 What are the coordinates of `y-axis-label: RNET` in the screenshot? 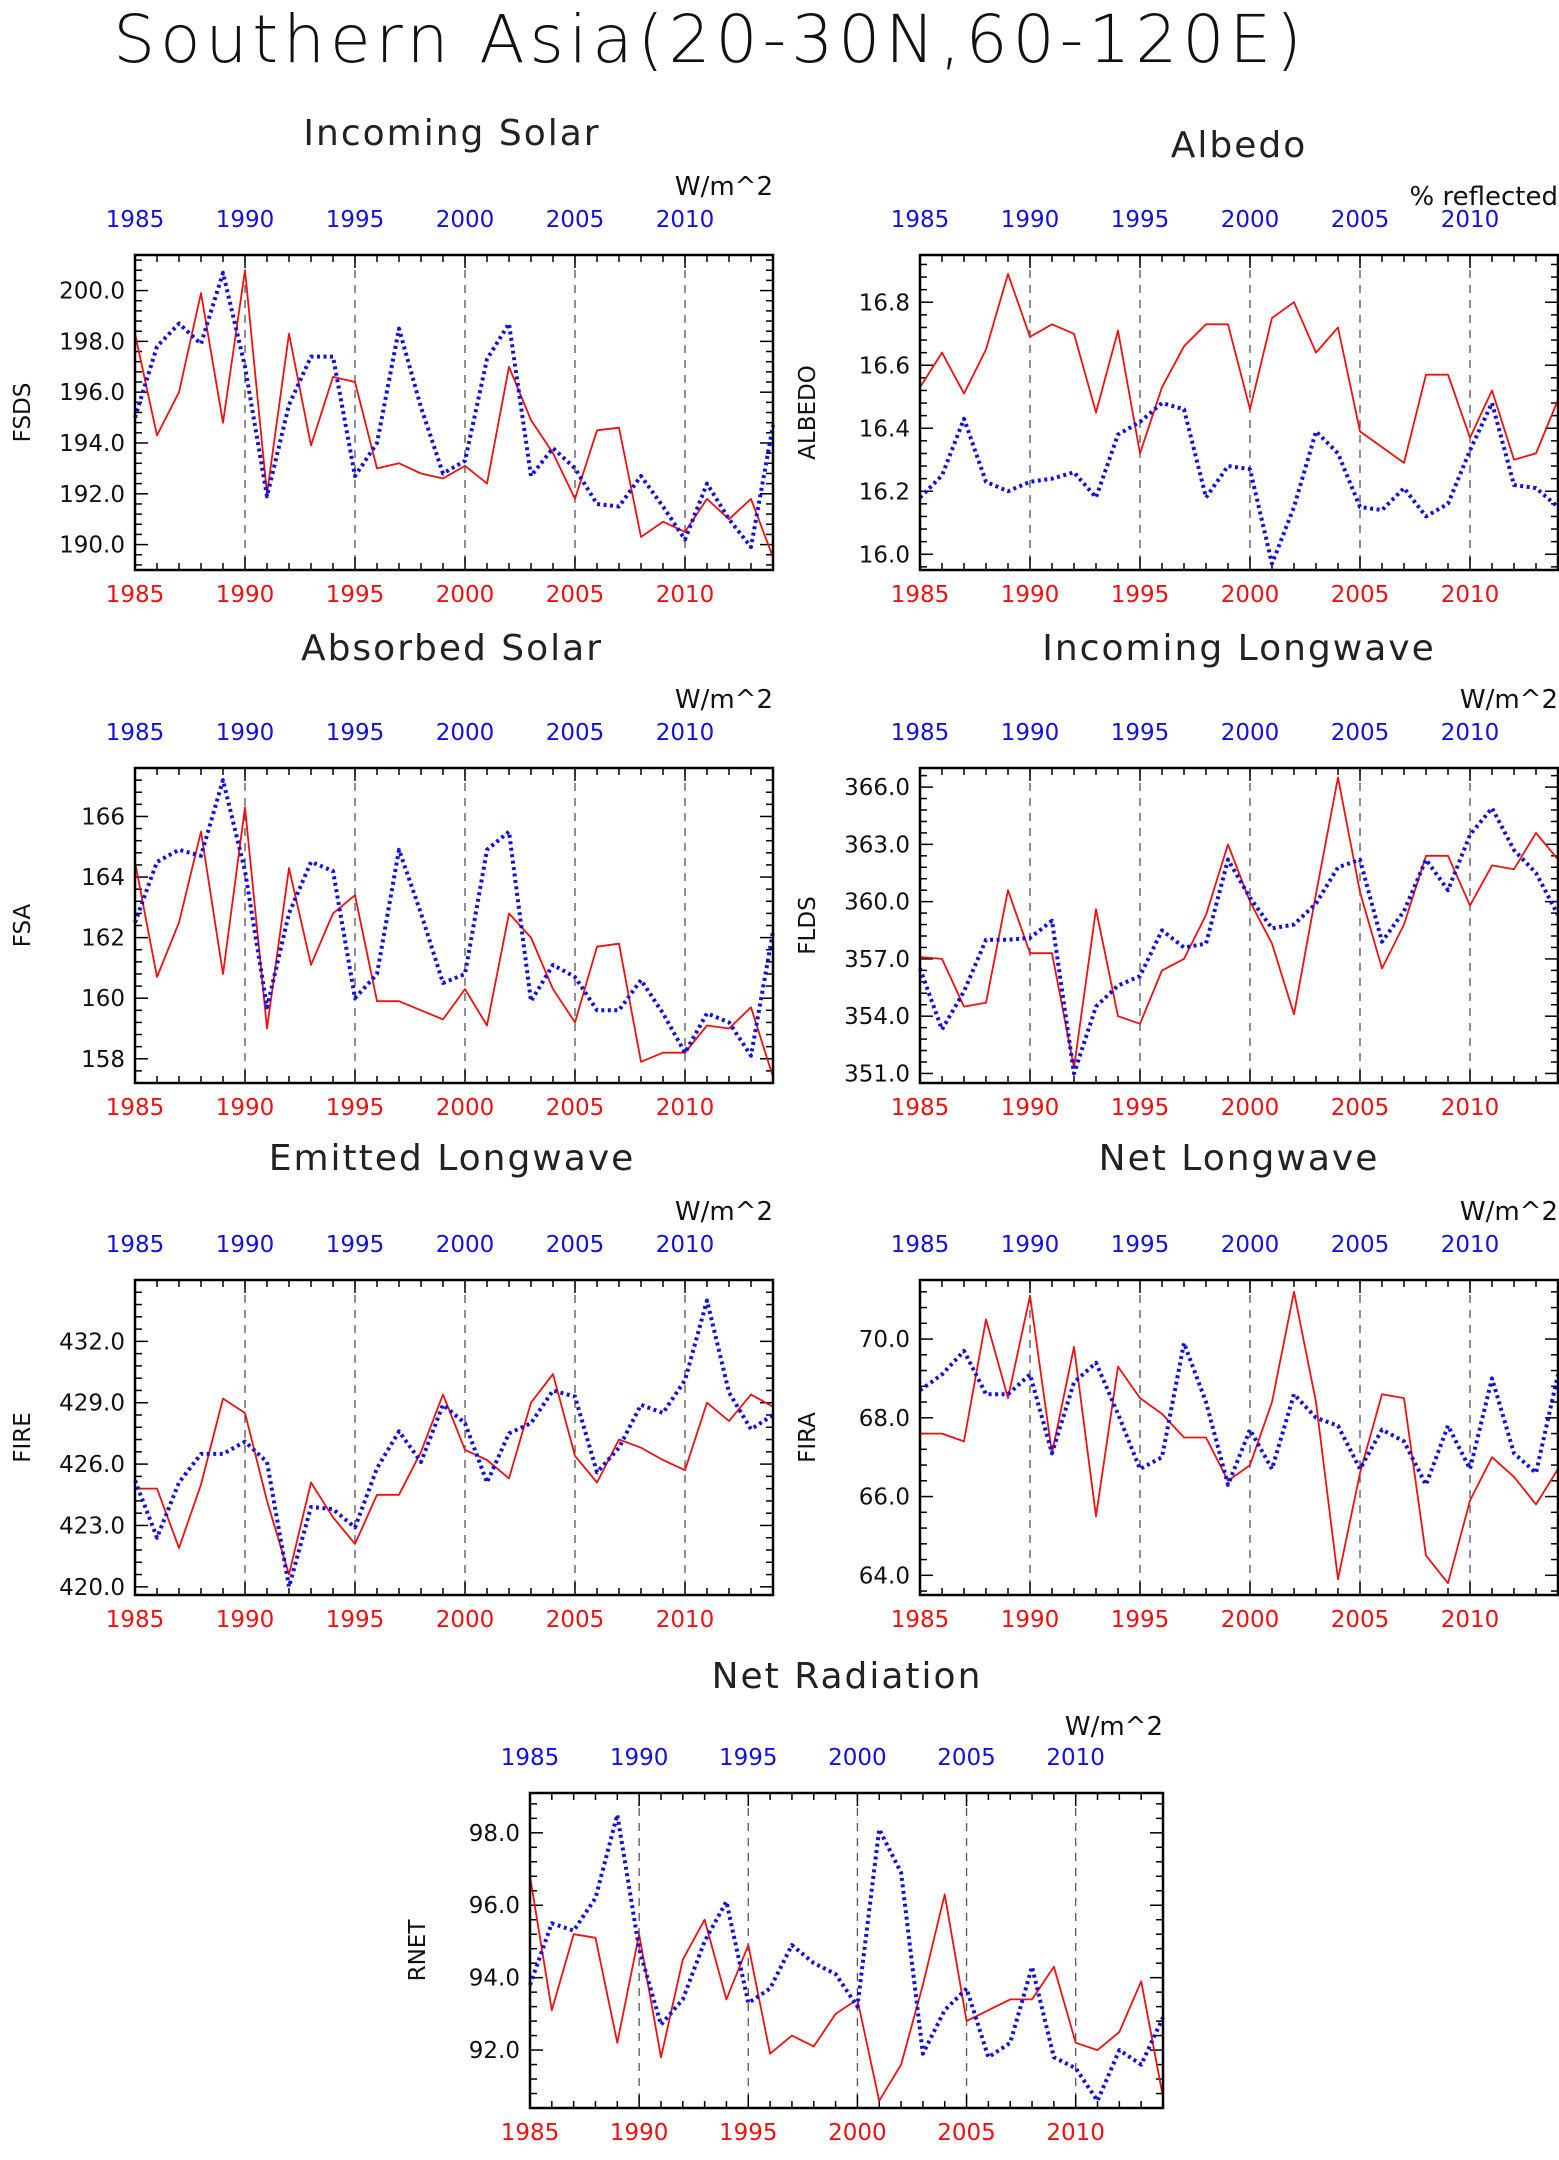 It's located at (418, 1950).